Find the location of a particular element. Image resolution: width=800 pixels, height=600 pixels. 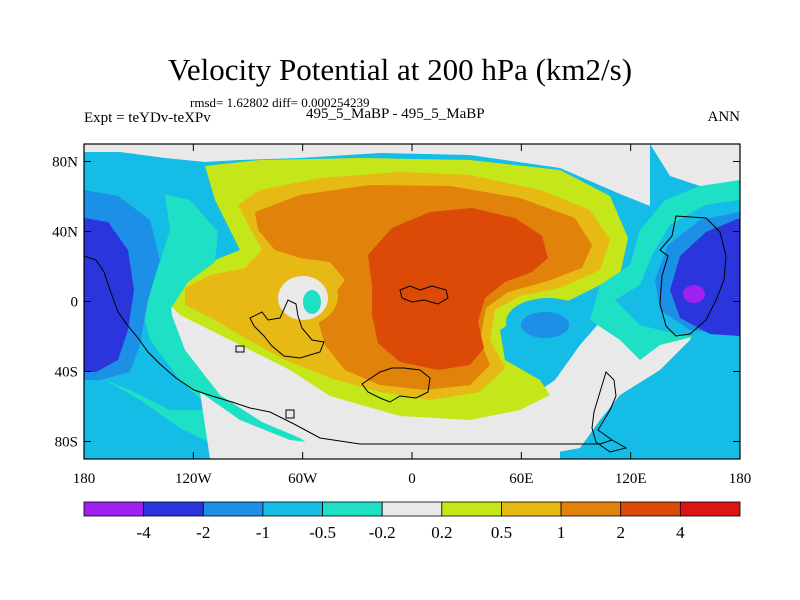

contour-ring-inner is located at coordinates (303, 298).